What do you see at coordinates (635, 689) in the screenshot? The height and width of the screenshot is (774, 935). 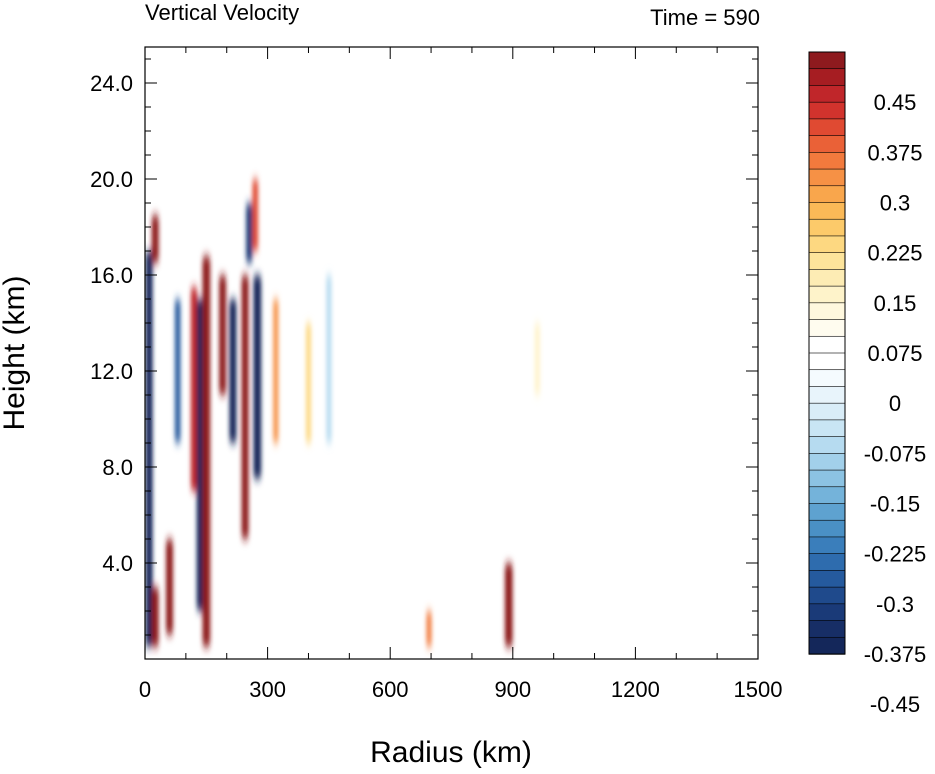 I see `x-tick-label: 1200` at bounding box center [635, 689].